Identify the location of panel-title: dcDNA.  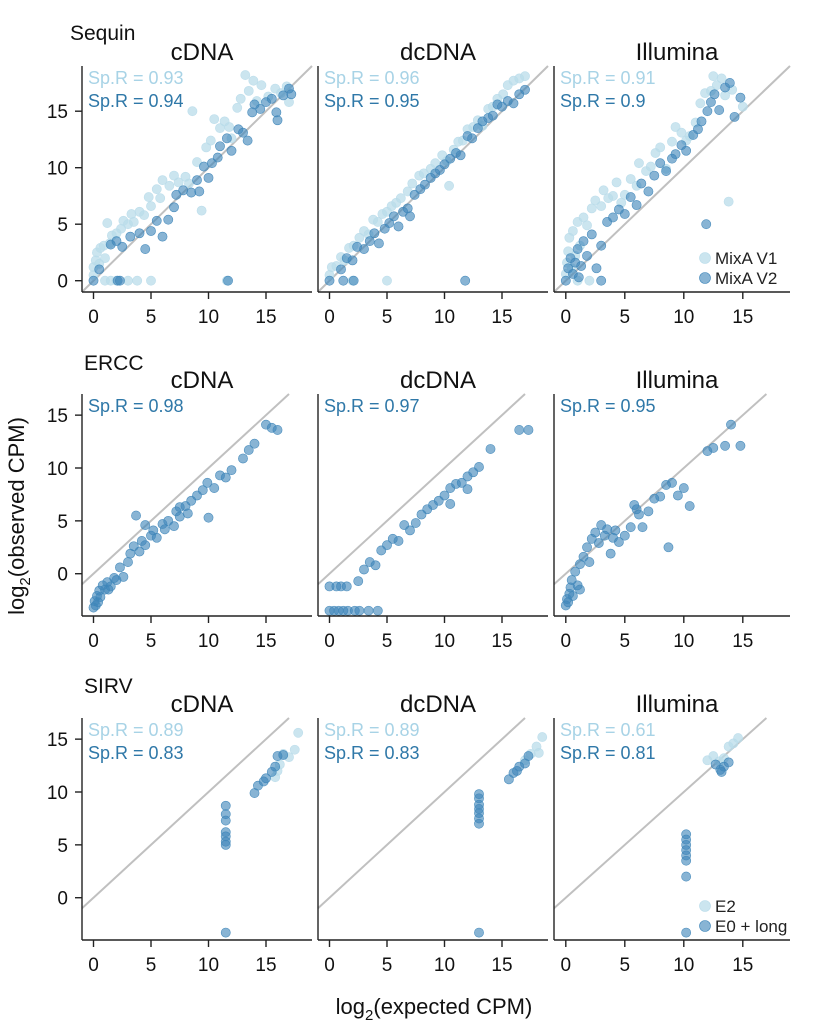
(438, 380).